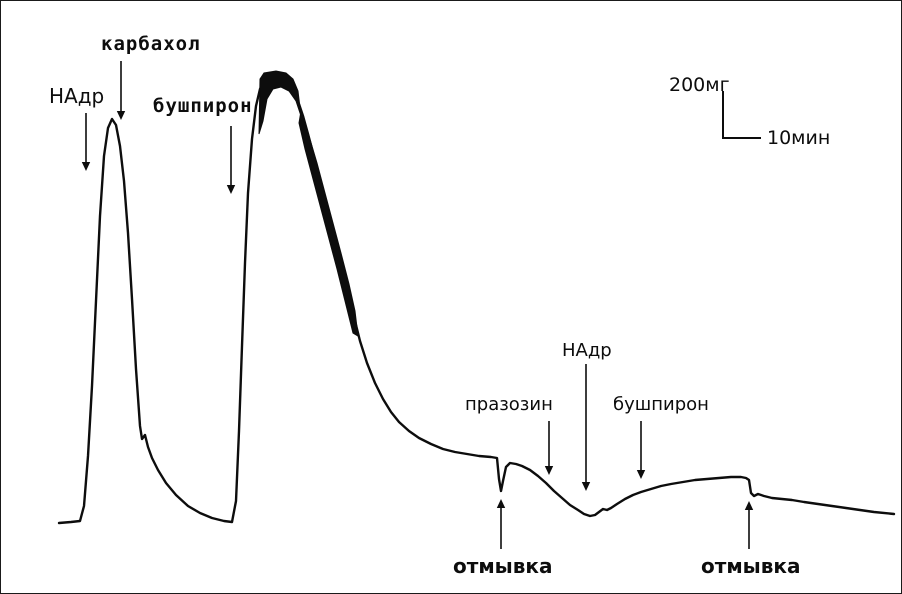 This screenshot has width=902, height=594. What do you see at coordinates (280, 102) in the screenshot?
I see `summit-oscillation-band` at bounding box center [280, 102].